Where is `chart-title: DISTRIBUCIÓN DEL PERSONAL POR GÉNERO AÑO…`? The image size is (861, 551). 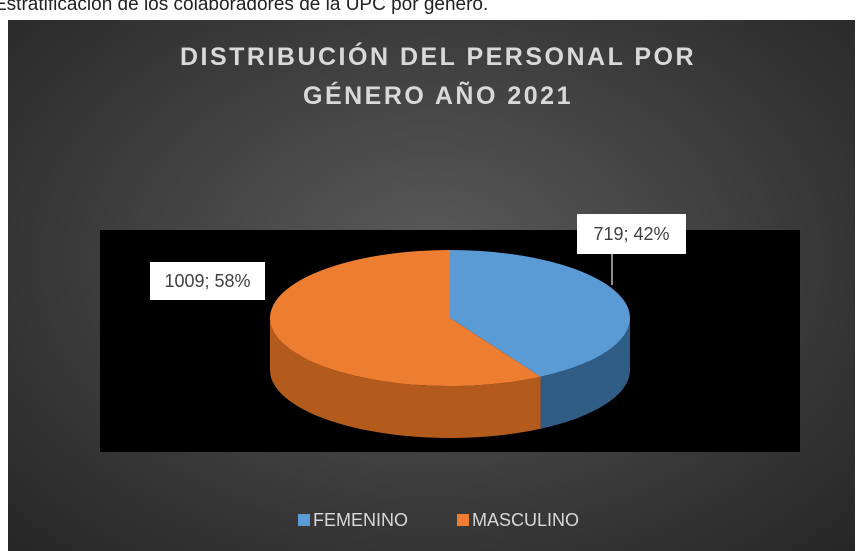 chart-title: DISTRIBUCIÓN DEL PERSONAL POR GÉNERO AÑO… is located at coordinates (438, 76).